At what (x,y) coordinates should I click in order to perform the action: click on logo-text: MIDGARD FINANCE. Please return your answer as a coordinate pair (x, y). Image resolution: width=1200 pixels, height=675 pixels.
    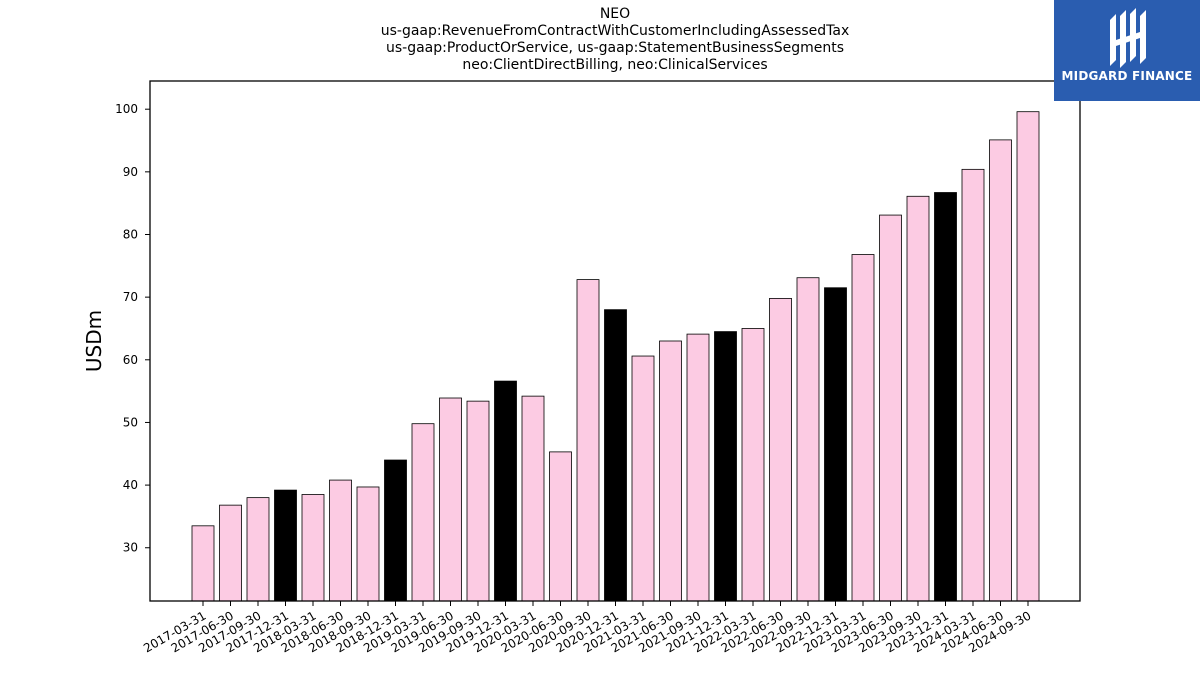
    Looking at the image, I should click on (1127, 76).